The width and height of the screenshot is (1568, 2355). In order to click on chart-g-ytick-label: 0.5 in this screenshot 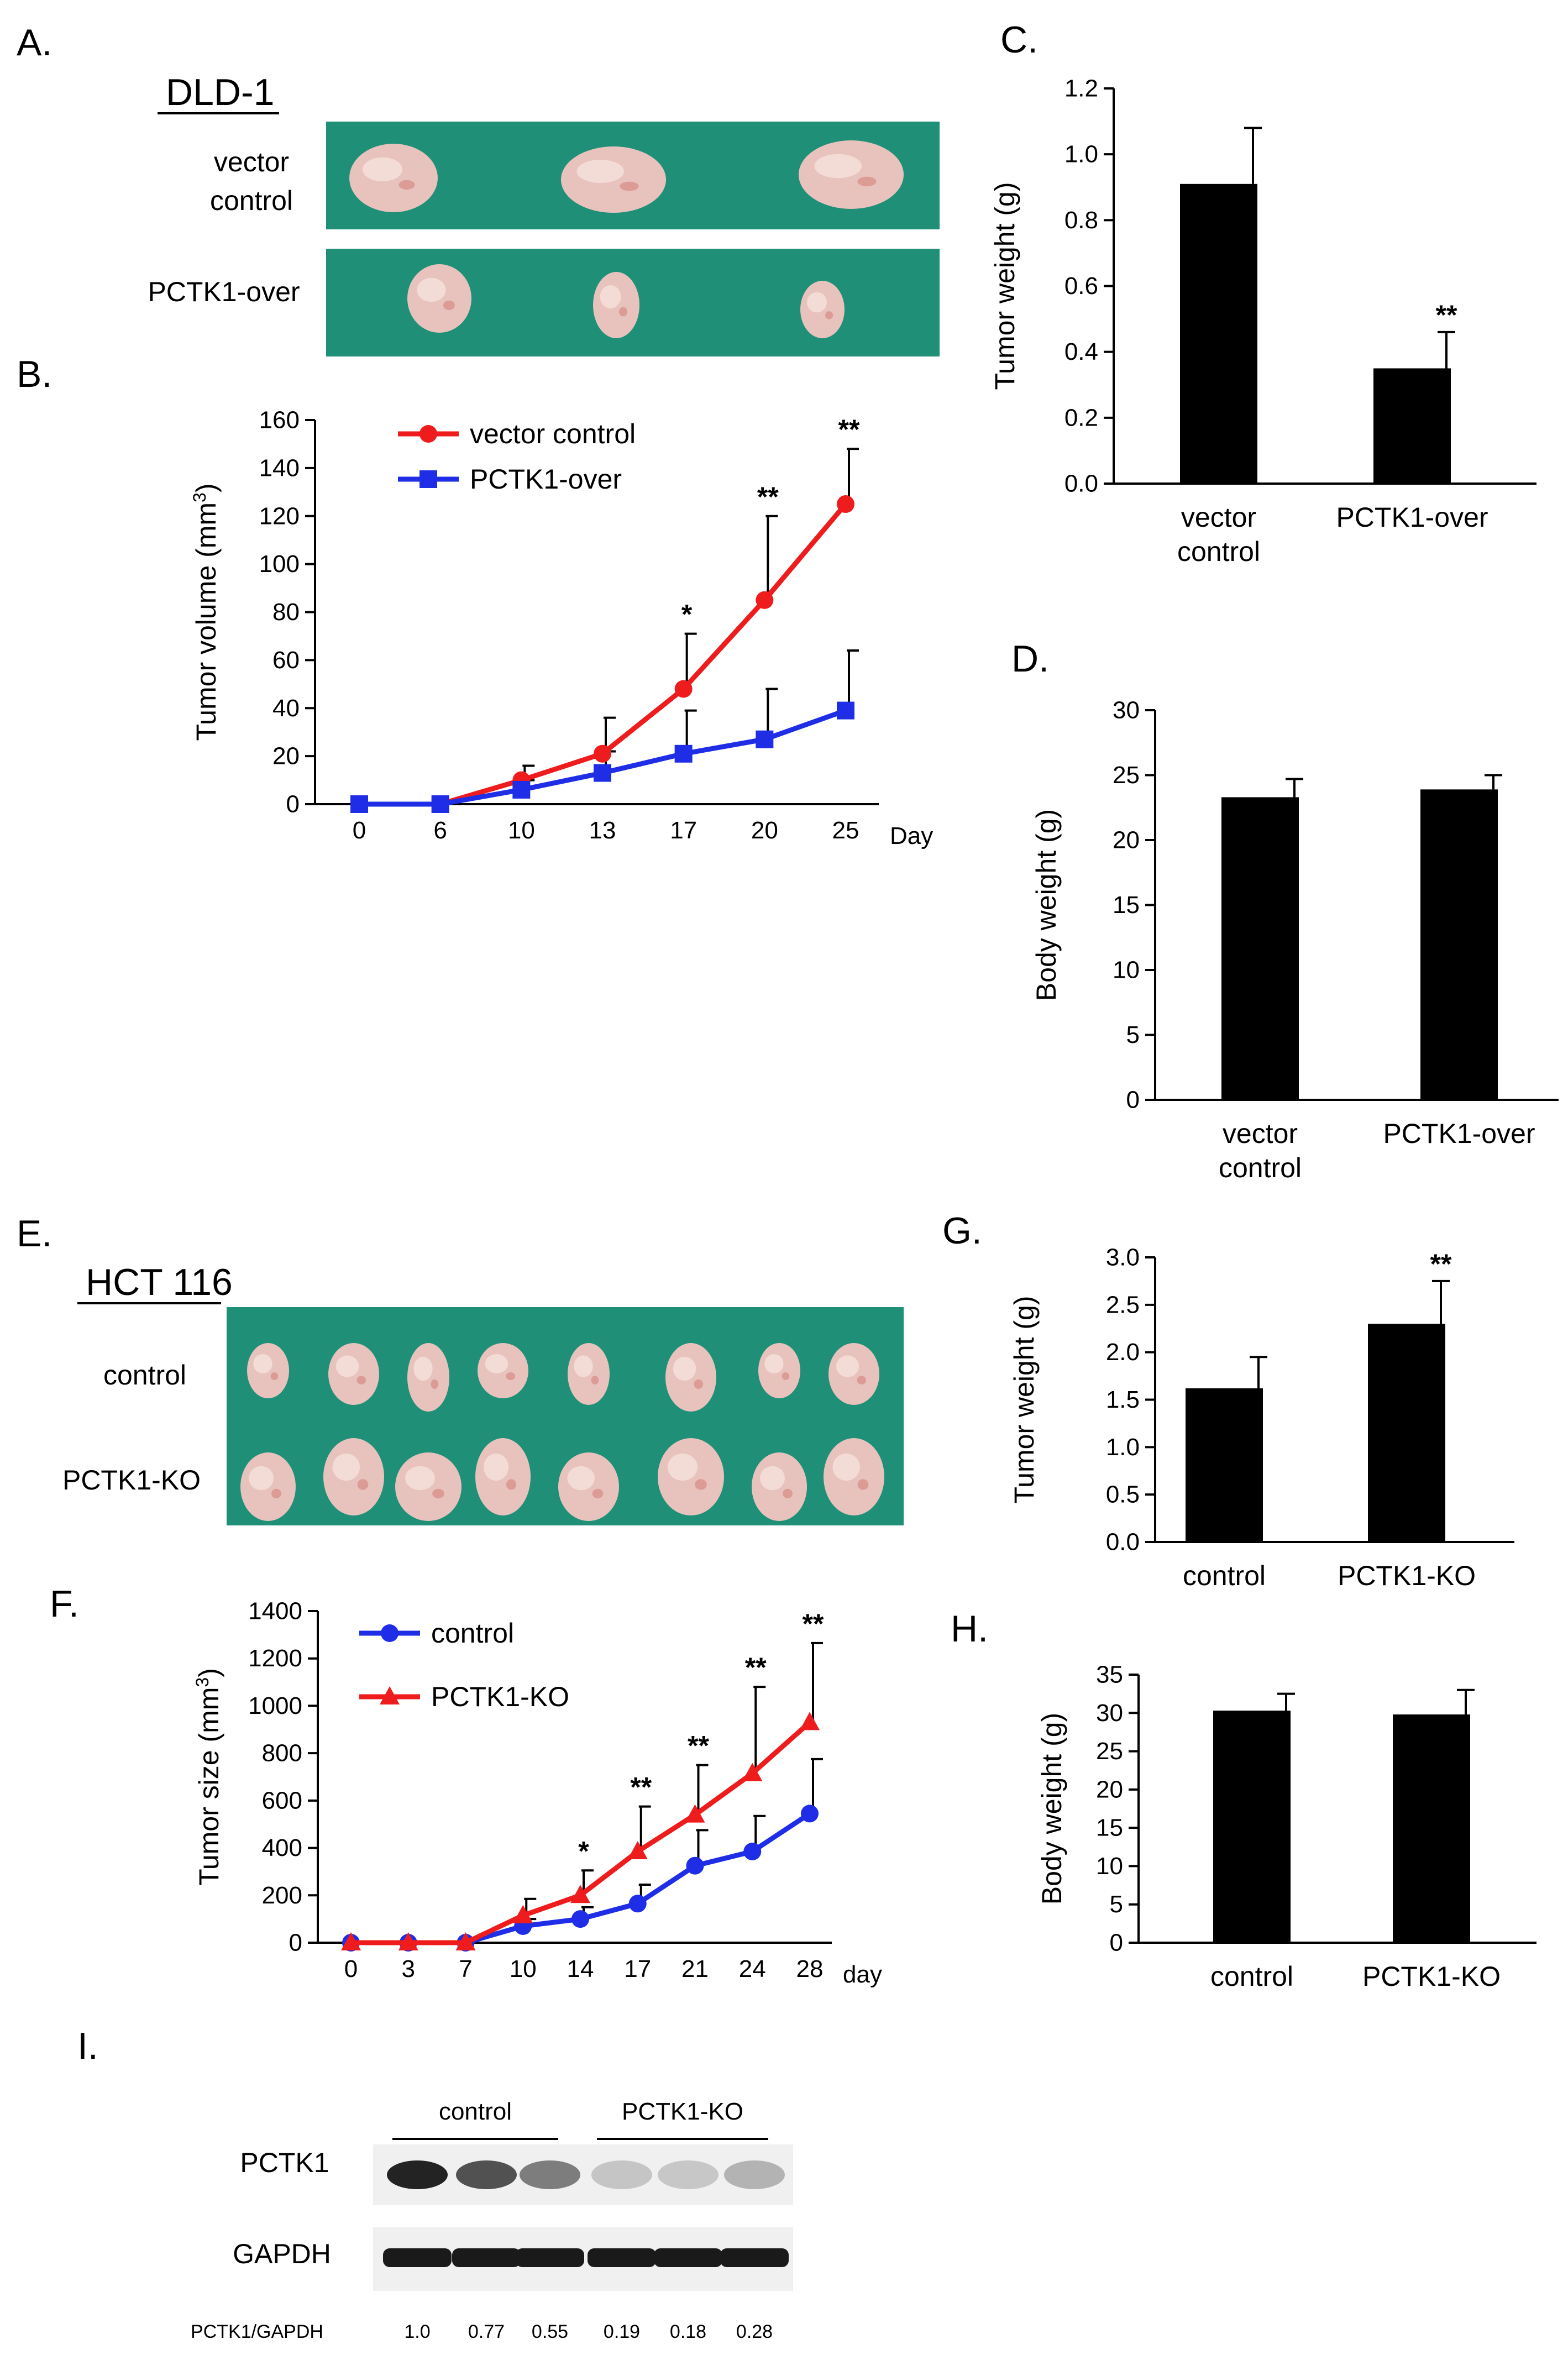, I will do `click(1123, 1494)`.